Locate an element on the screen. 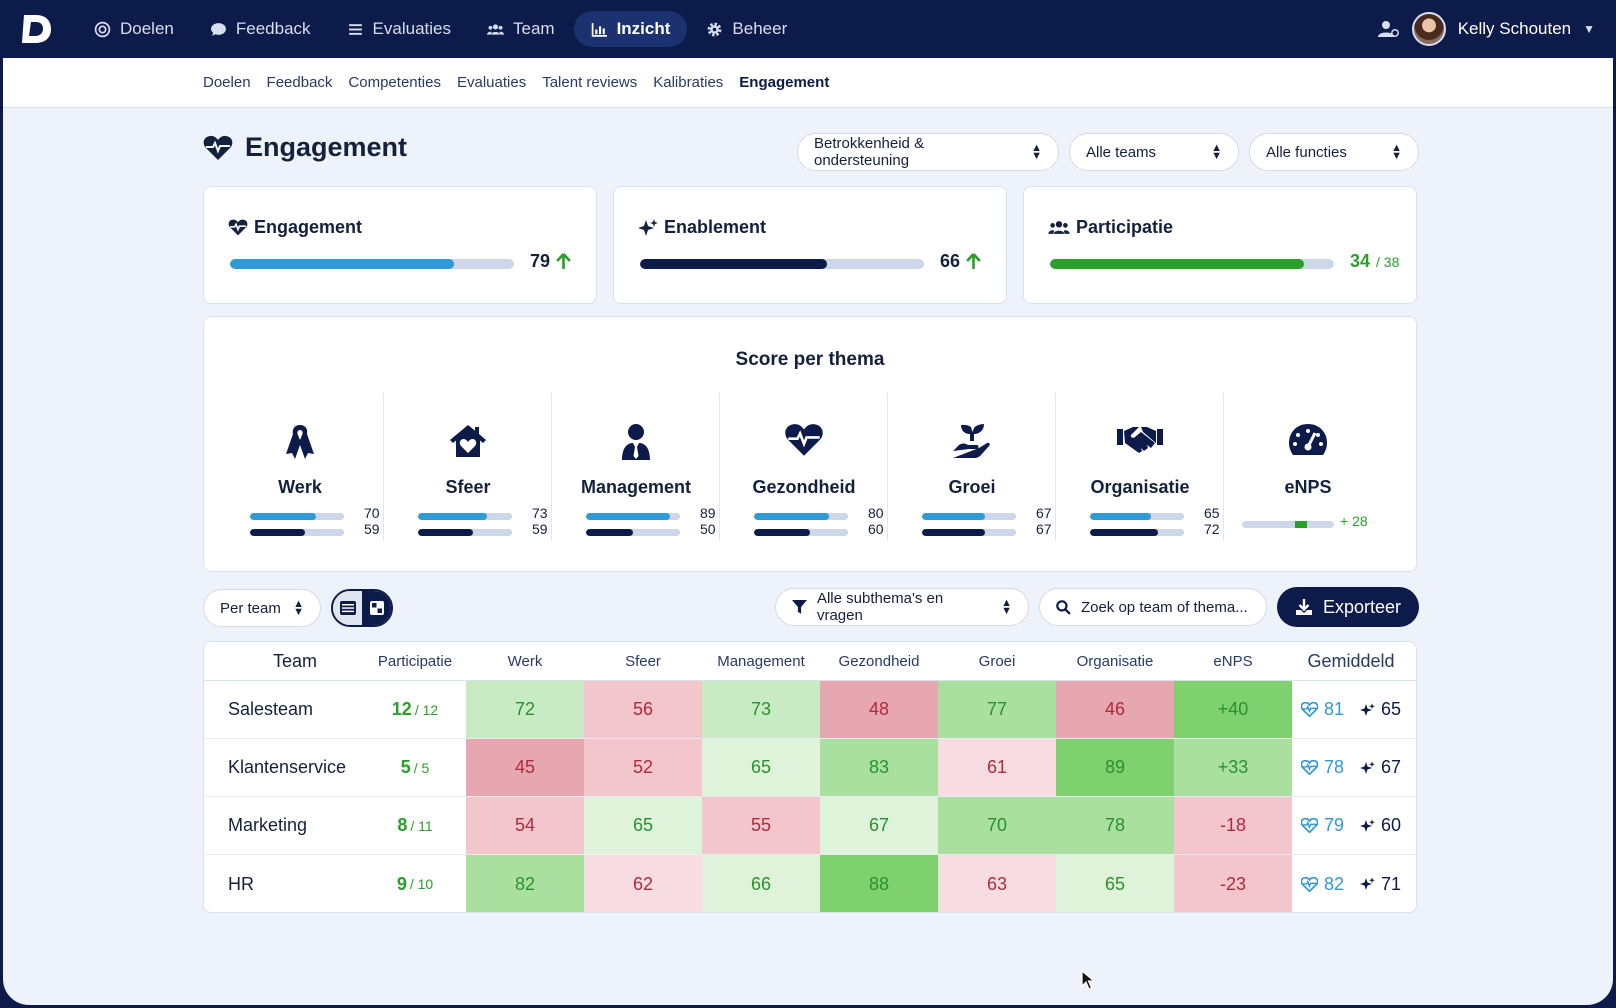 Image resolution: width=1616 pixels, height=1008 pixels. score-cell: 62 is located at coordinates (643, 883).